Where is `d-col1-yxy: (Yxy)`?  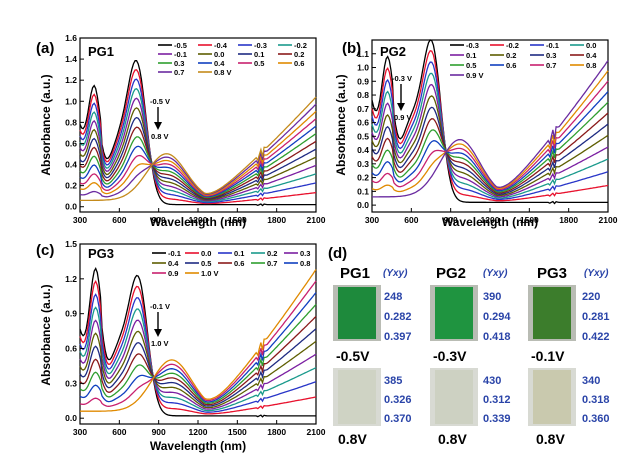 d-col1-yxy: (Yxy) is located at coordinates (395, 273).